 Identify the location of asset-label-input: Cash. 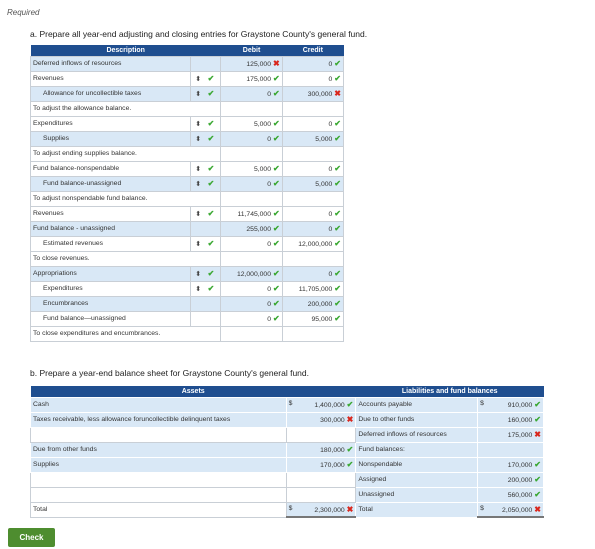
(158, 404).